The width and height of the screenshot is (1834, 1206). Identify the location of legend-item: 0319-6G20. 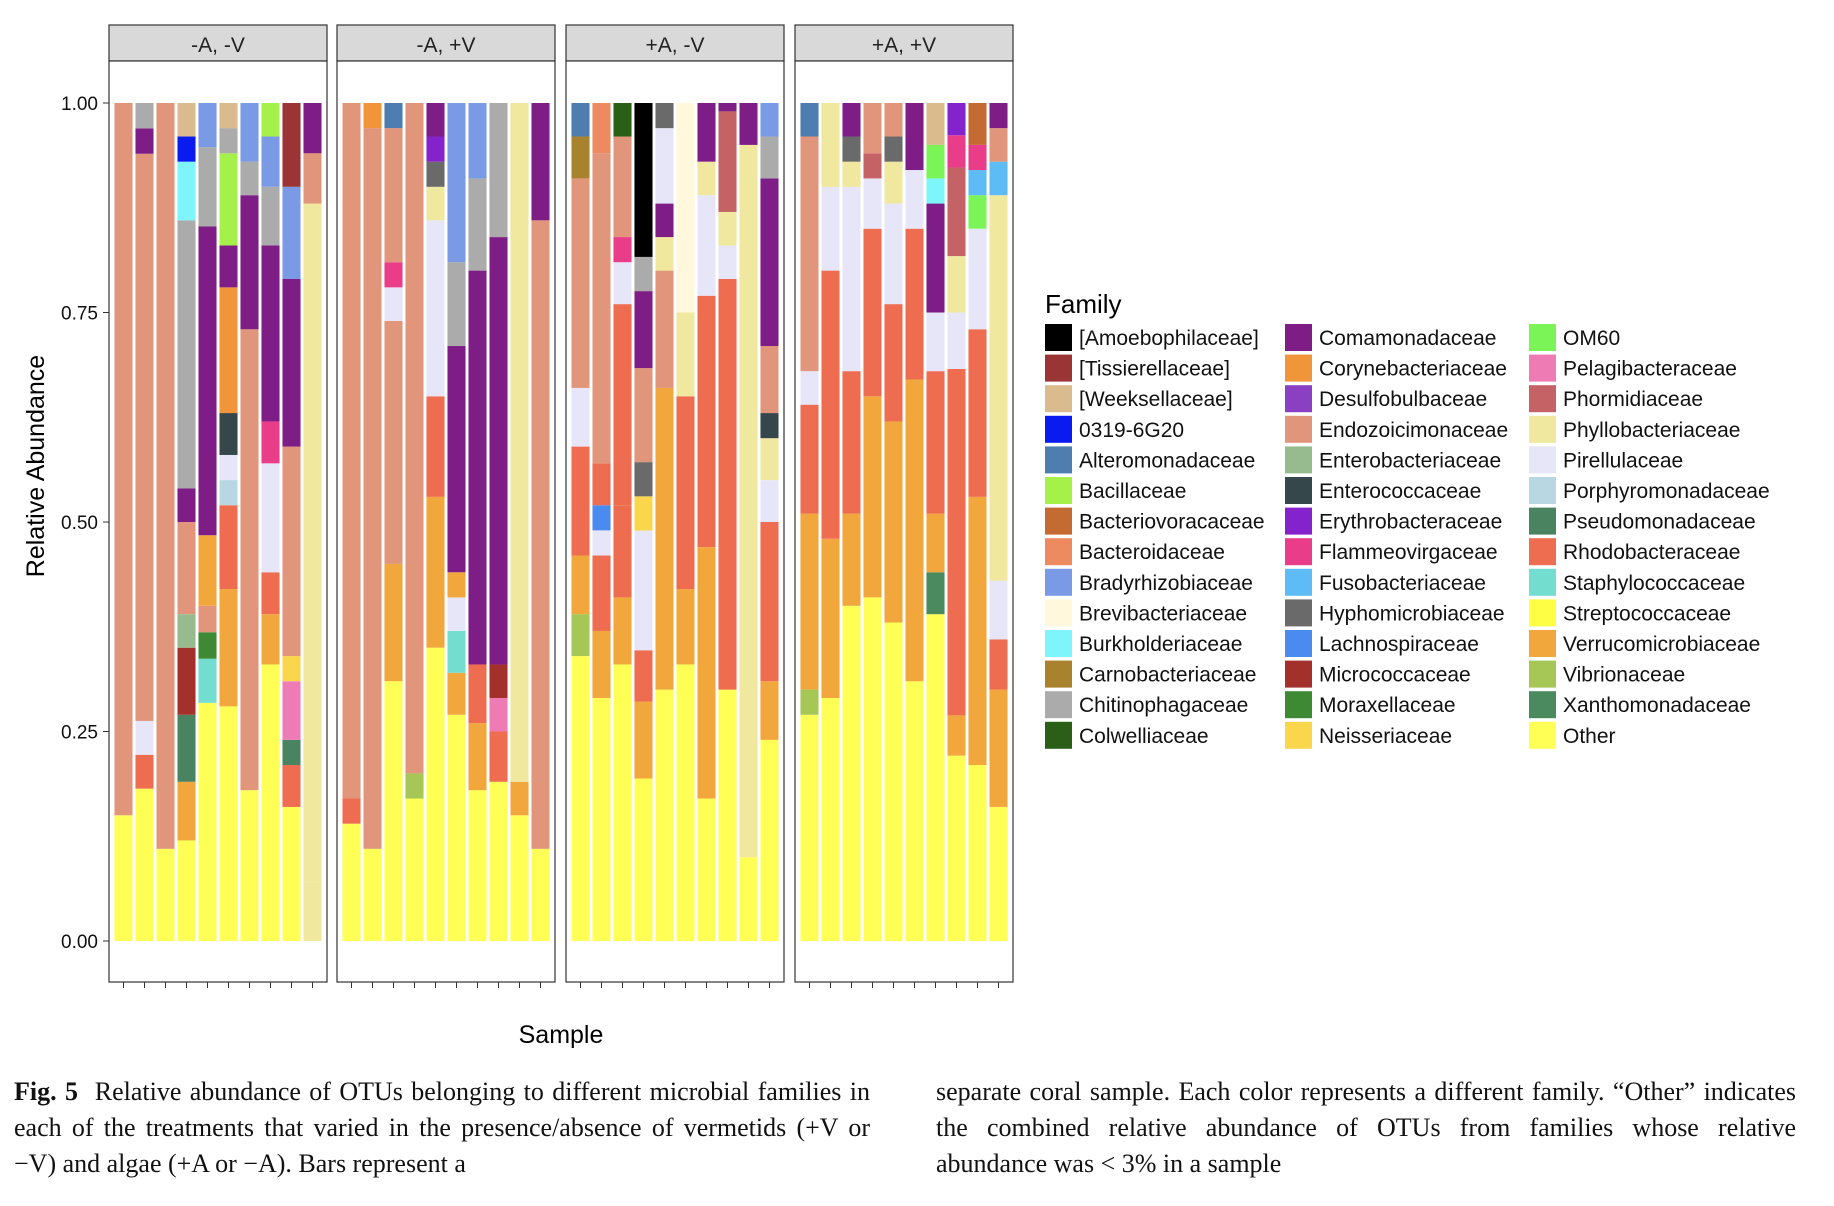
(1114, 429).